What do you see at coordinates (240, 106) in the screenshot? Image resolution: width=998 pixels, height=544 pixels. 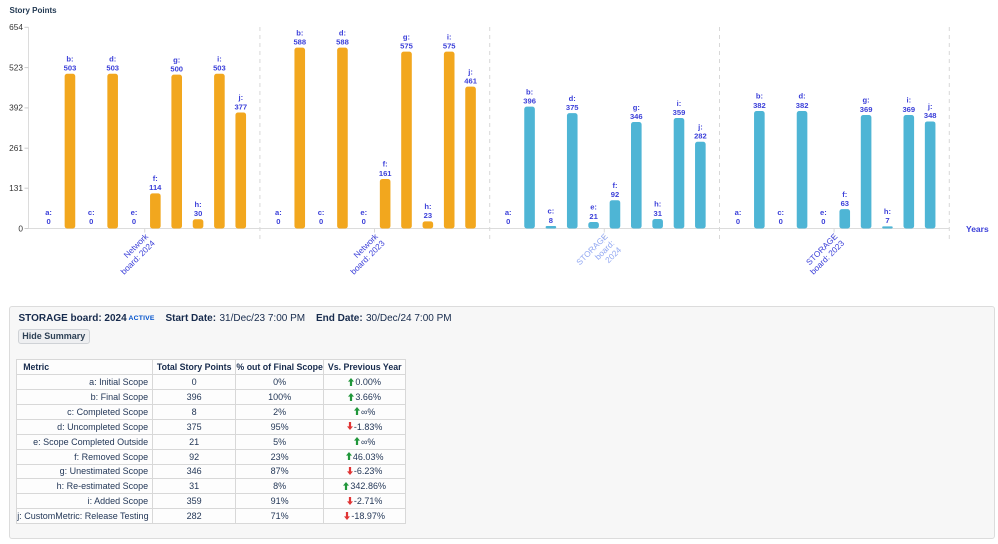 I see `svg-text: 377` at bounding box center [240, 106].